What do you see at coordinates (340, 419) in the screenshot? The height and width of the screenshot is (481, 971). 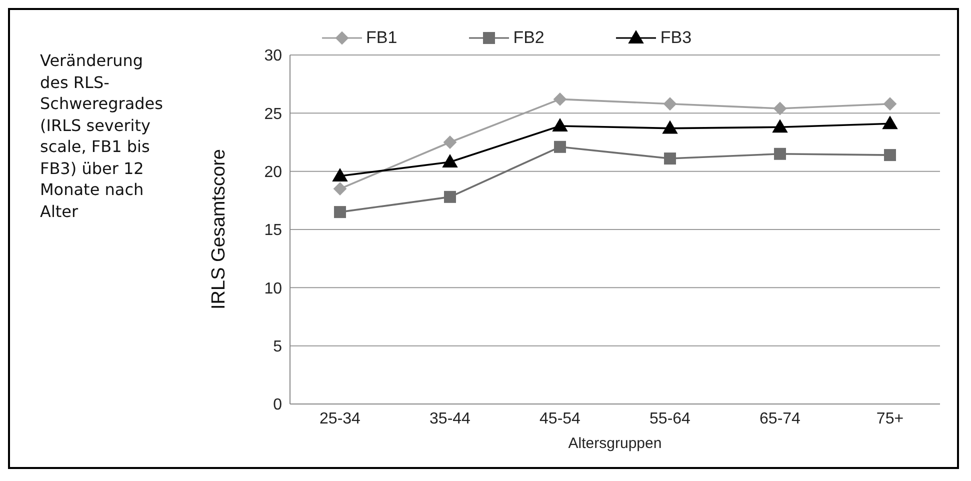 I see `x-tick-label: 25-34` at bounding box center [340, 419].